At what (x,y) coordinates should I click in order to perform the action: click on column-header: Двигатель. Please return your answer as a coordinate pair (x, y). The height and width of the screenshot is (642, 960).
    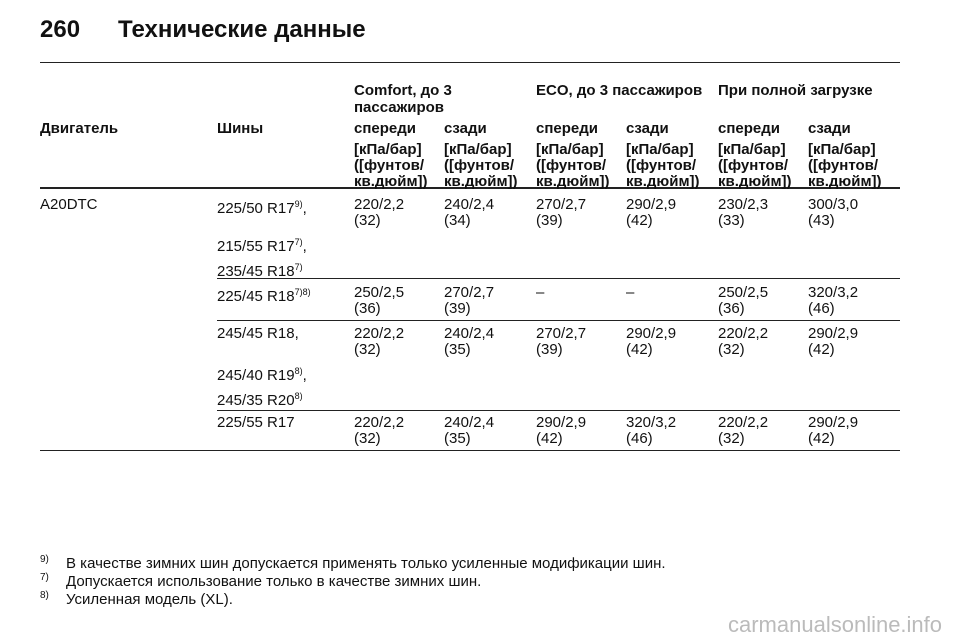
    Looking at the image, I should click on (79, 128).